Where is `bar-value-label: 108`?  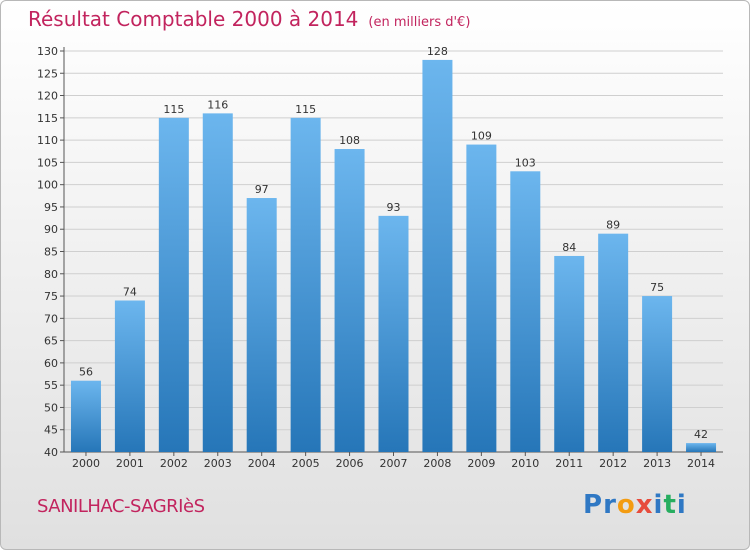
bar-value-label: 108 is located at coordinates (349, 140).